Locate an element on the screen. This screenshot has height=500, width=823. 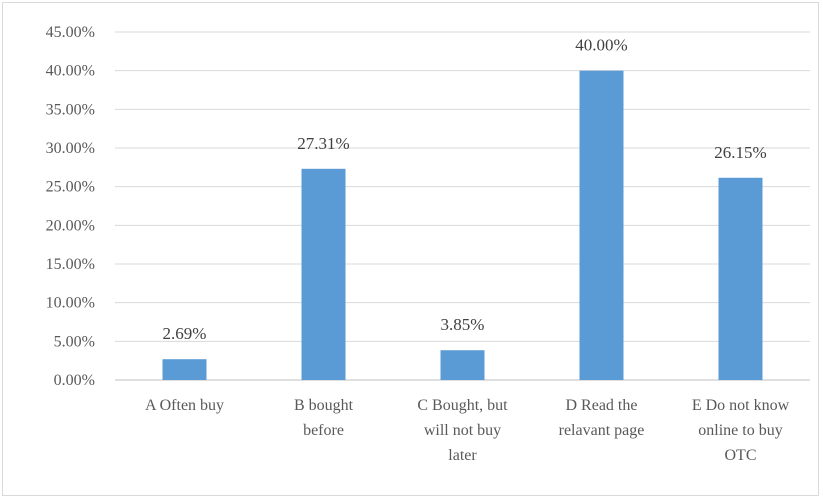
y-tick-label: 0.00% is located at coordinates (74, 380).